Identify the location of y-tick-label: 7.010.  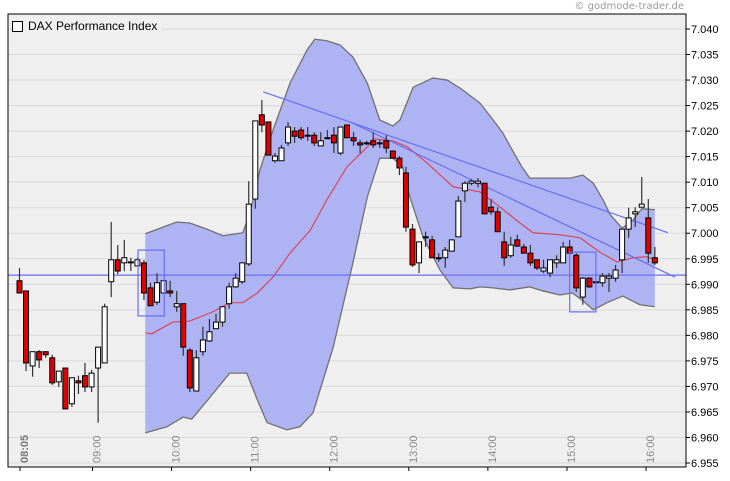
(705, 183).